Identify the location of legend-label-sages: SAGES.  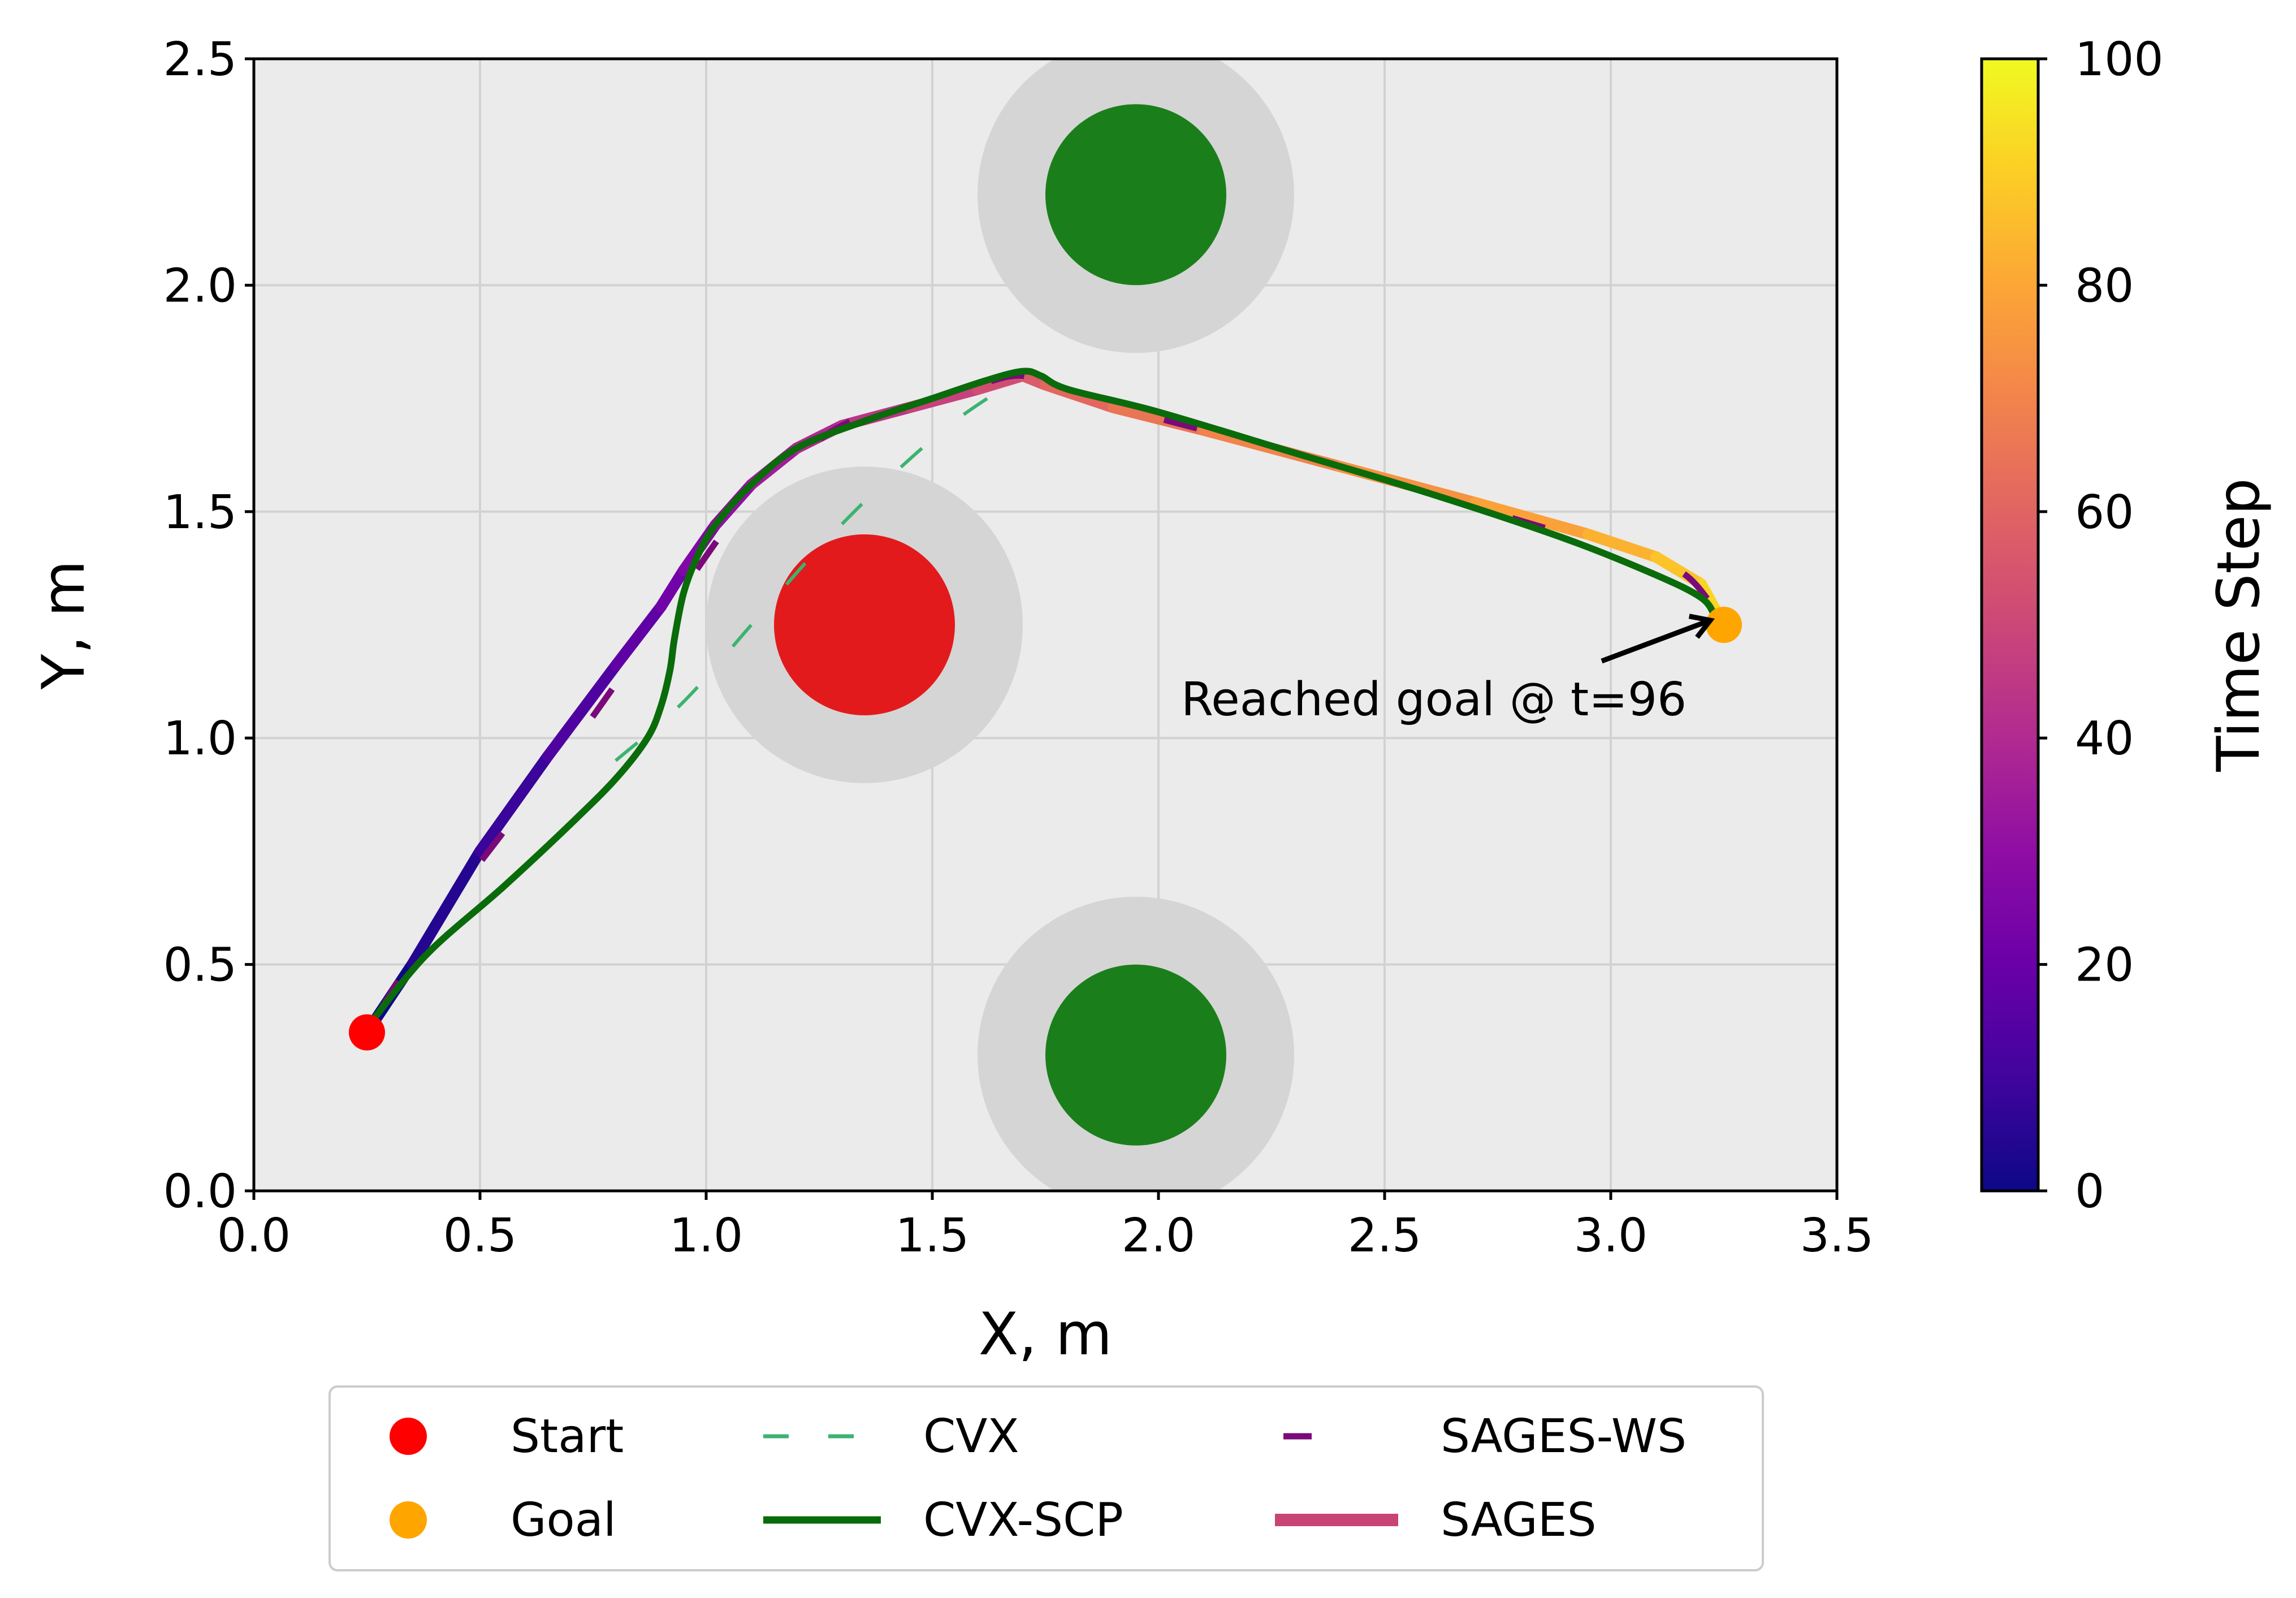
(1519, 1520).